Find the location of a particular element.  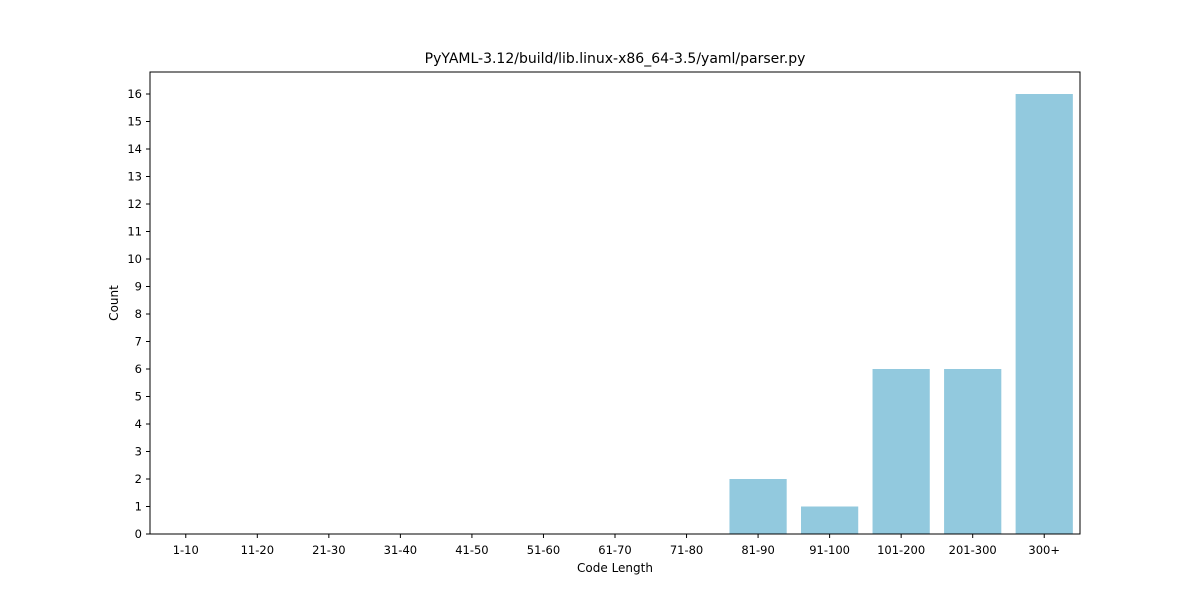

y-tick-label: 4 is located at coordinates (138, 424).